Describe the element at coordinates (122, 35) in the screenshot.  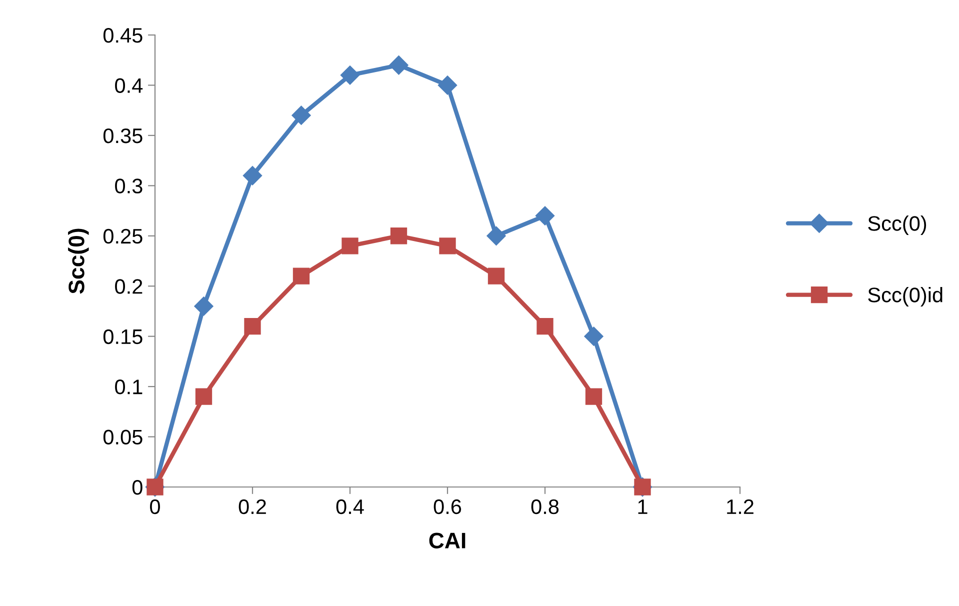
I see `y-tick-label: 0.45` at that location.